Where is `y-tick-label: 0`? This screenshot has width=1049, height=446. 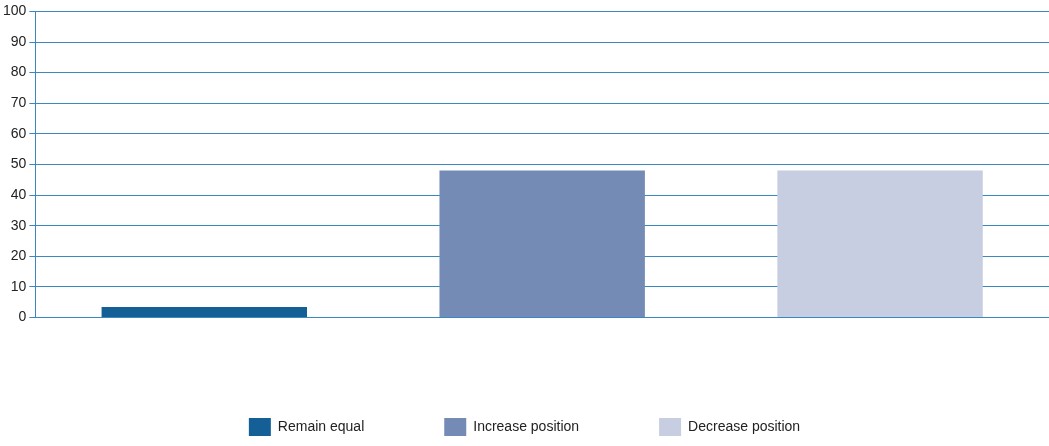
y-tick-label: 0 is located at coordinates (22, 316).